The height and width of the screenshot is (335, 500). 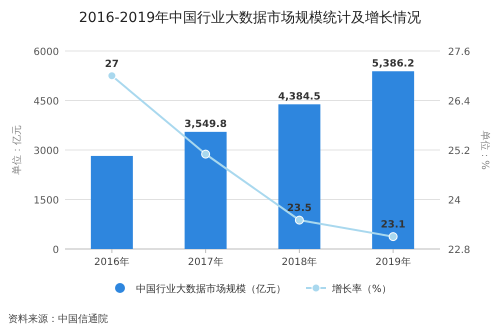 What do you see at coordinates (485, 150) in the screenshot?
I see `y2-axis-title: 单位：%` at bounding box center [485, 150].